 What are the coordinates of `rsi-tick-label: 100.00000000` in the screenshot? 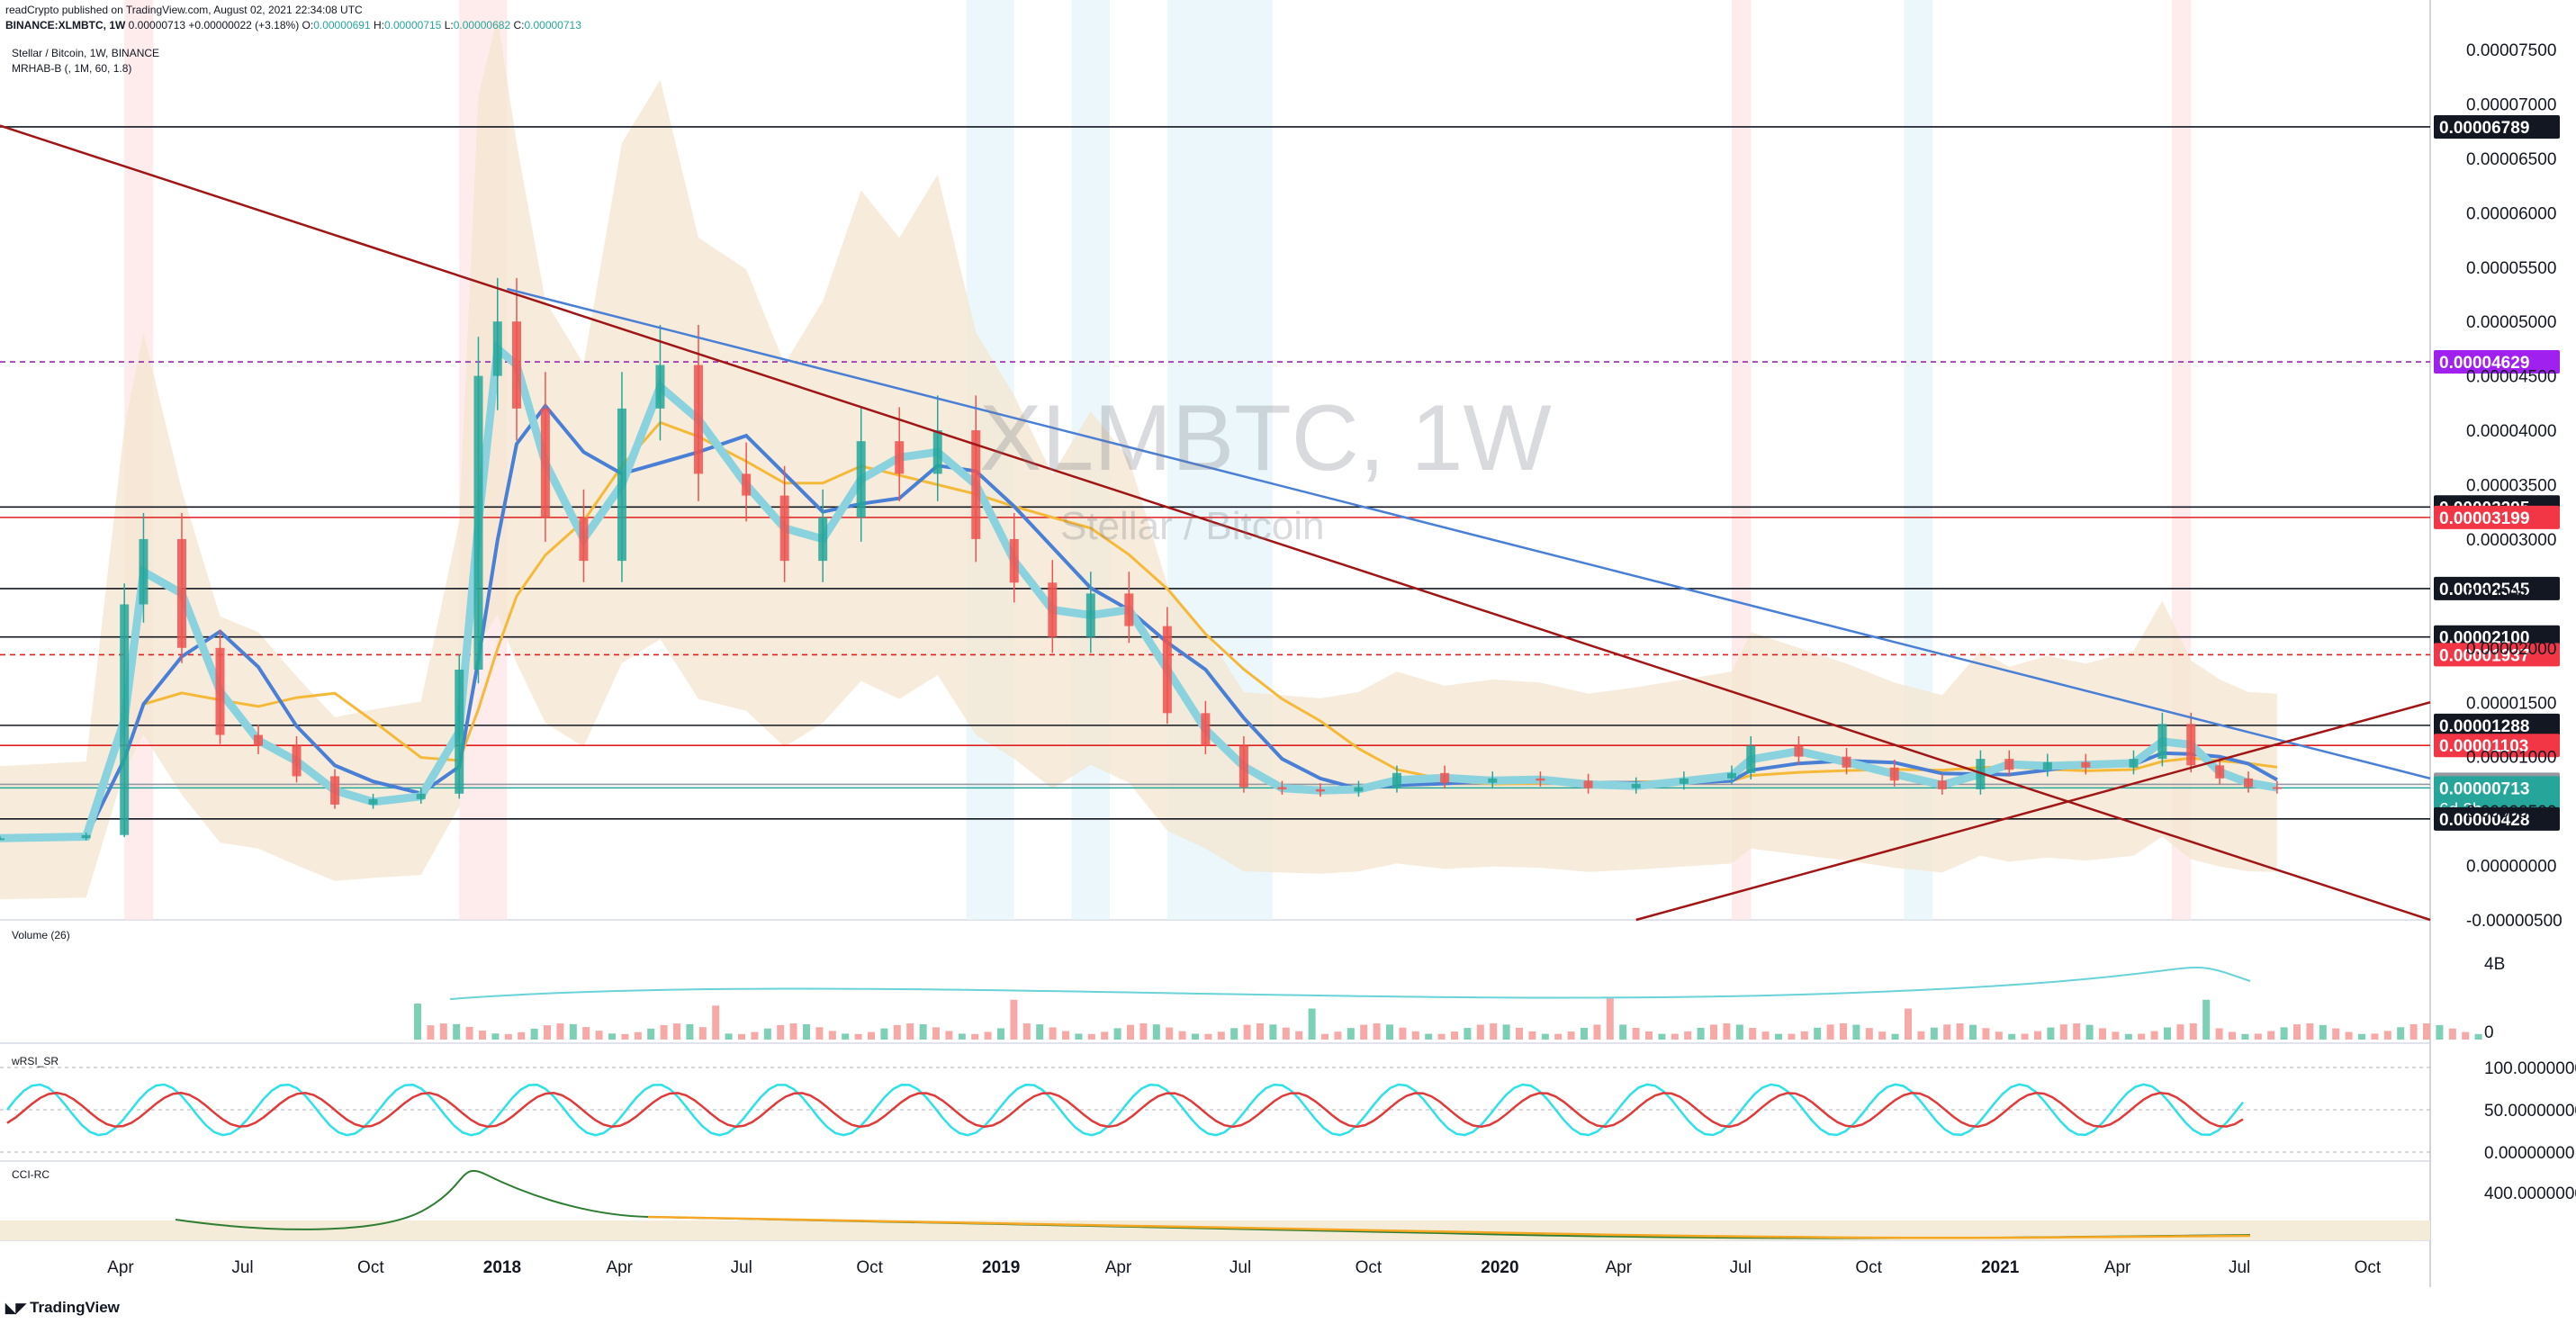 It's located at (2530, 1068).